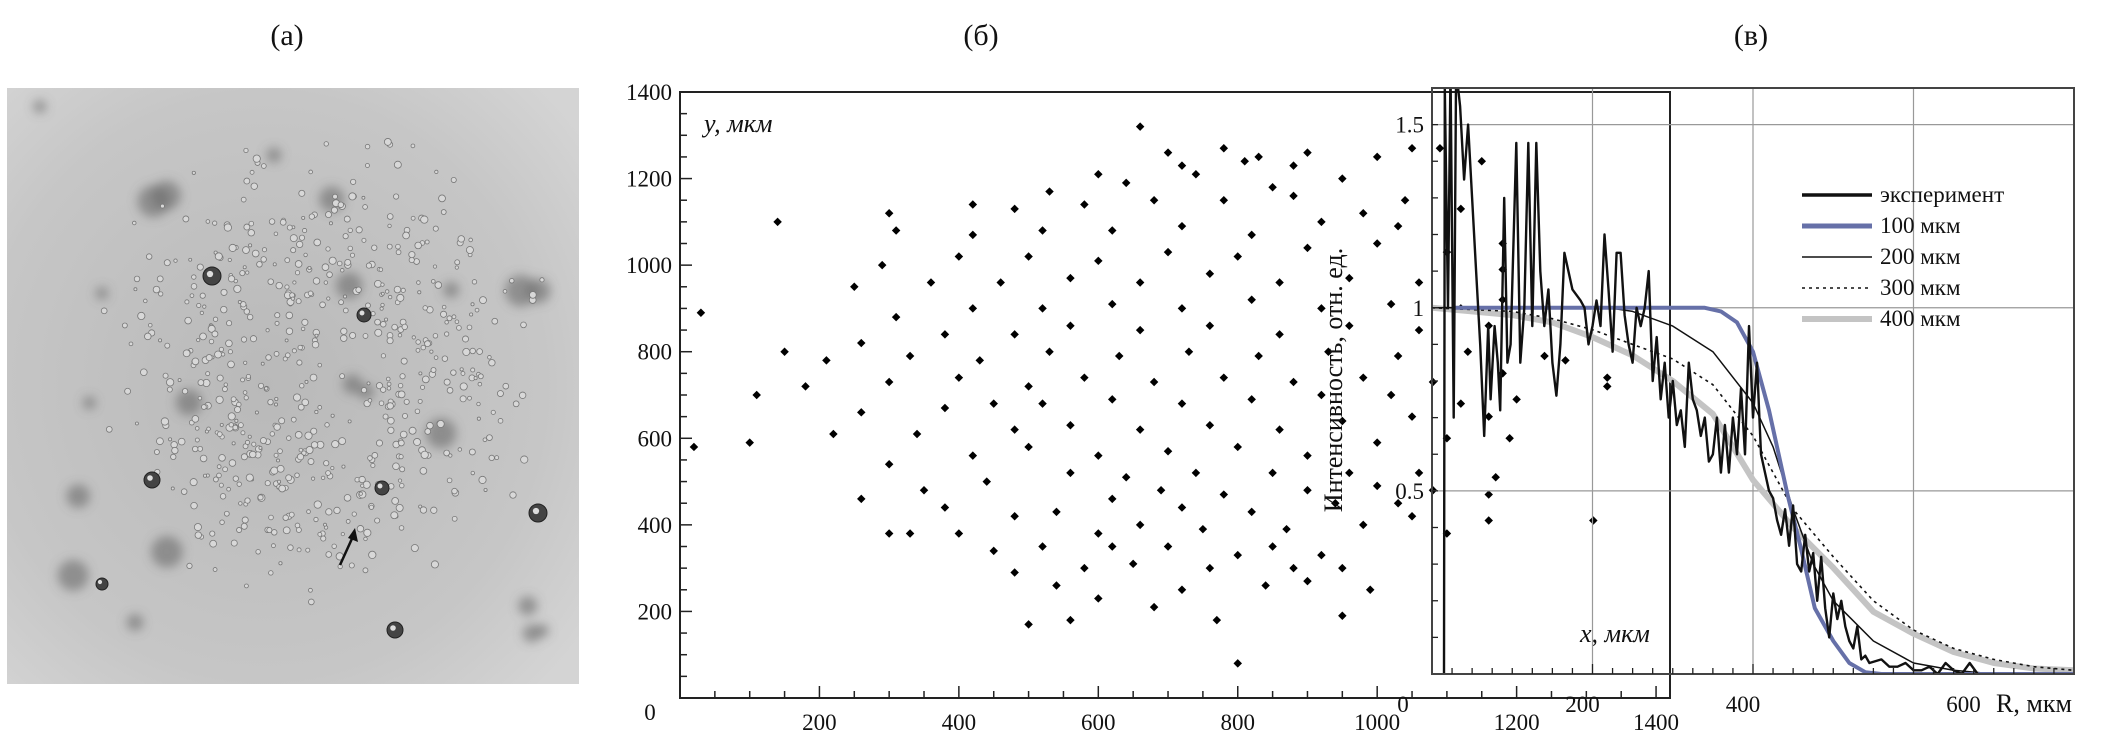 Image resolution: width=2102 pixels, height=745 pixels. Describe the element at coordinates (980, 35) in the screenshot. I see `panel-label-b: (б)` at that location.